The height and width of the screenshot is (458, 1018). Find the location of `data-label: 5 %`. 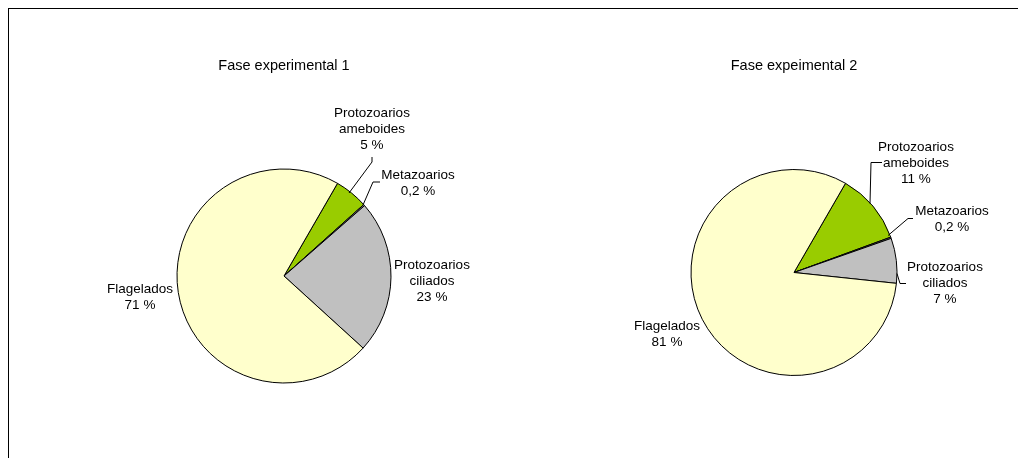

data-label: 5 % is located at coordinates (372, 144).